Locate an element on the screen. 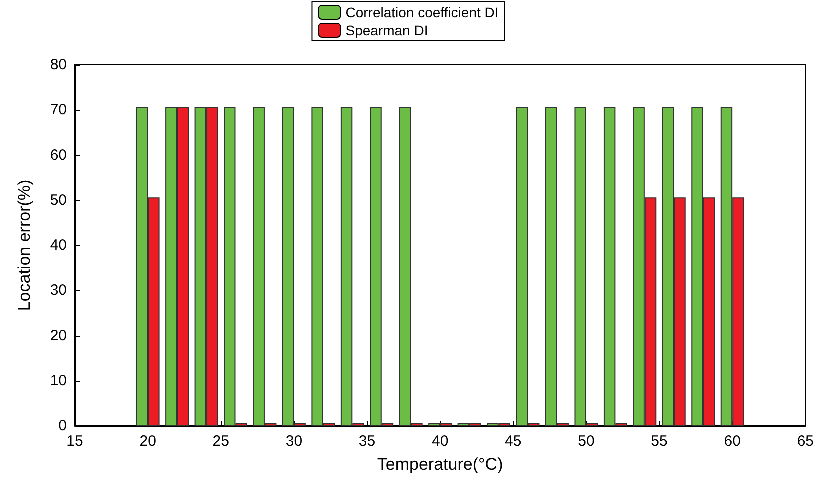 This screenshot has height=485, width=817. x-tick-label: 60 is located at coordinates (732, 441).